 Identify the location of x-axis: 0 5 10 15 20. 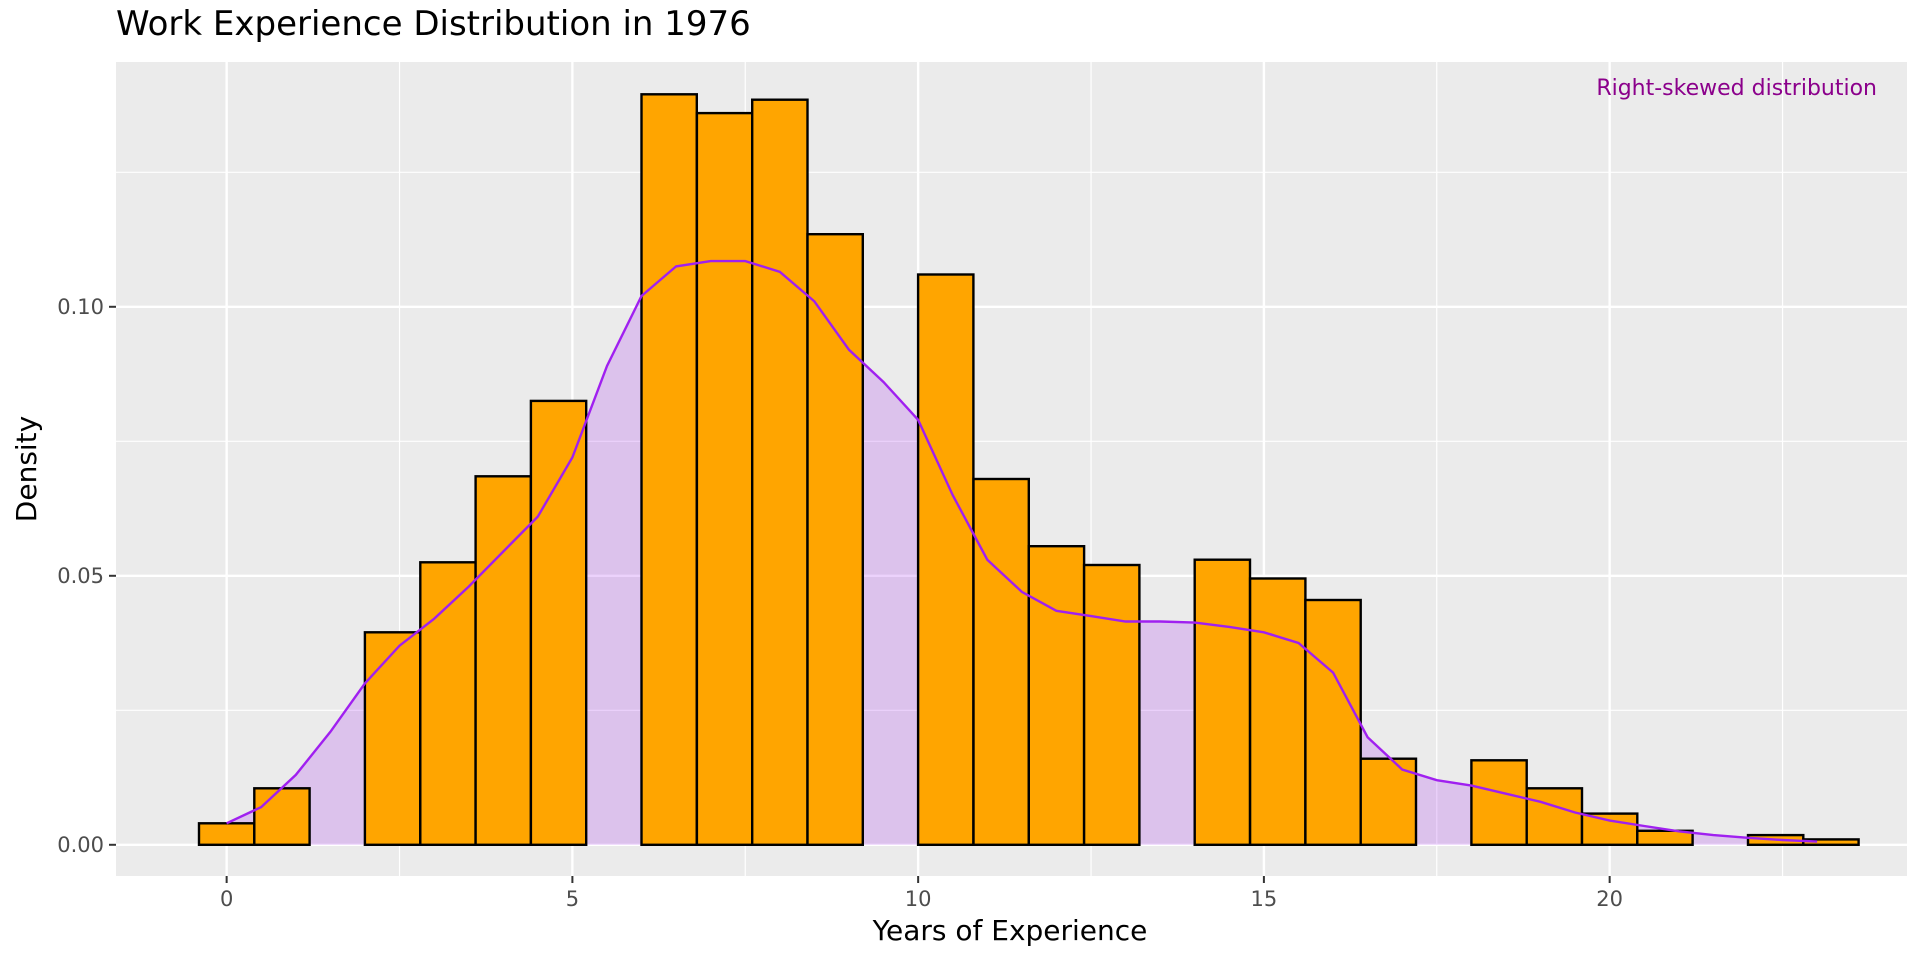
(921, 893).